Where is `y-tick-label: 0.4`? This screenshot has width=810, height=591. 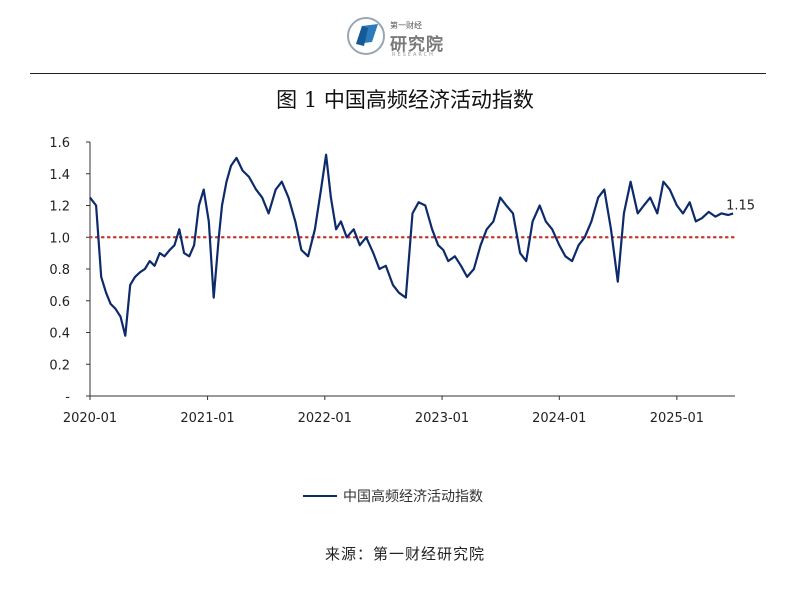
y-tick-label: 0.4 is located at coordinates (59, 334).